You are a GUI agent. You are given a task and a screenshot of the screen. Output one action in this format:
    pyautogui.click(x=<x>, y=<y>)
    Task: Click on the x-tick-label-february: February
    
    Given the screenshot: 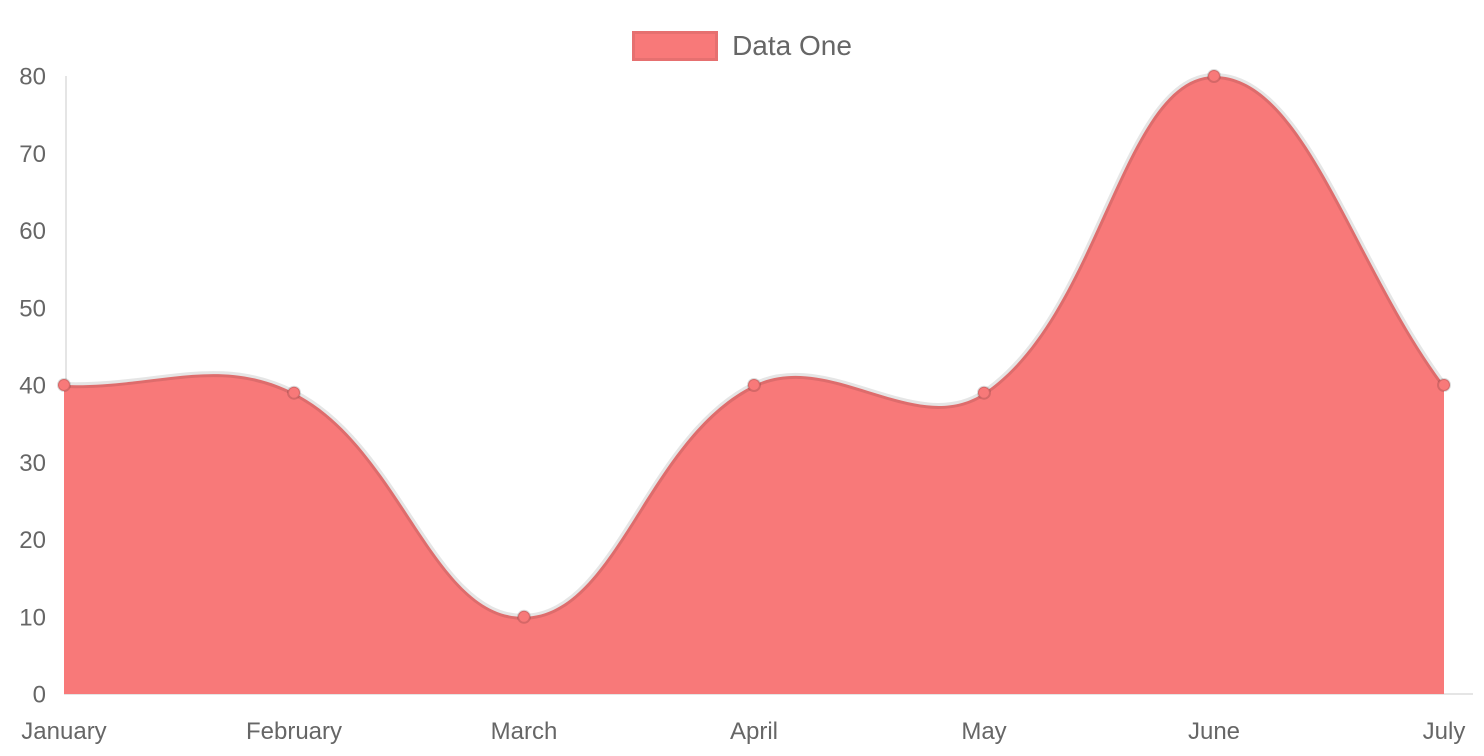 What is the action you would take?
    pyautogui.click(x=294, y=731)
    